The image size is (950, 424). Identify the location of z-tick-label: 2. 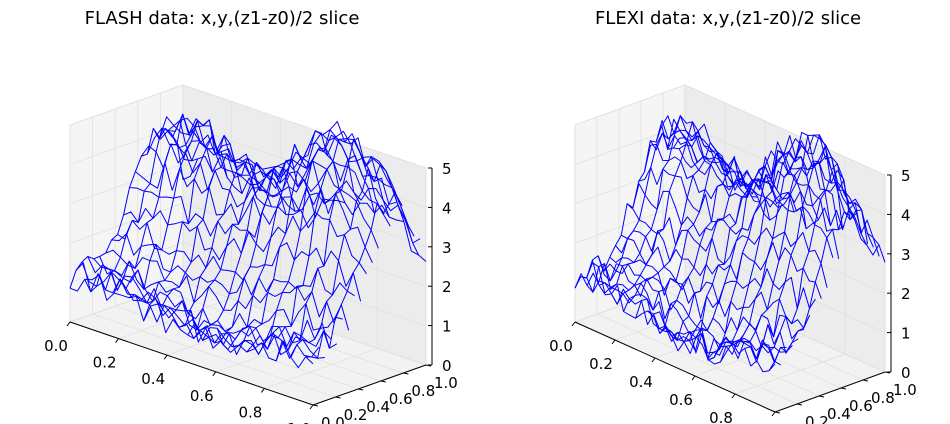
(447, 287).